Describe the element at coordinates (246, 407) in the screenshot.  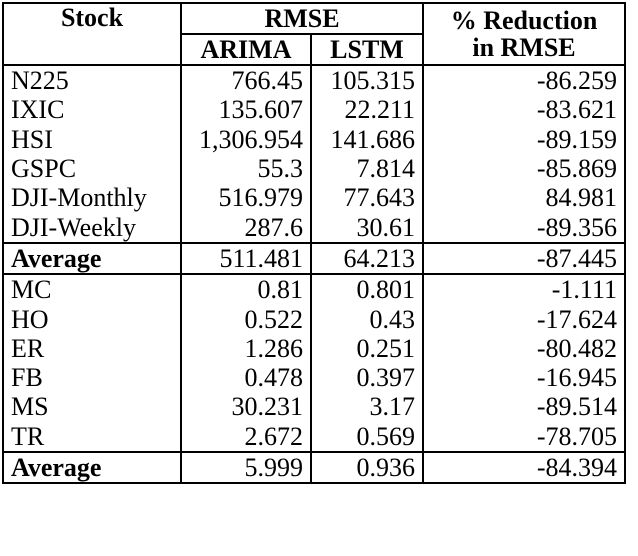
I see `cell-arima: 30.231` at that location.